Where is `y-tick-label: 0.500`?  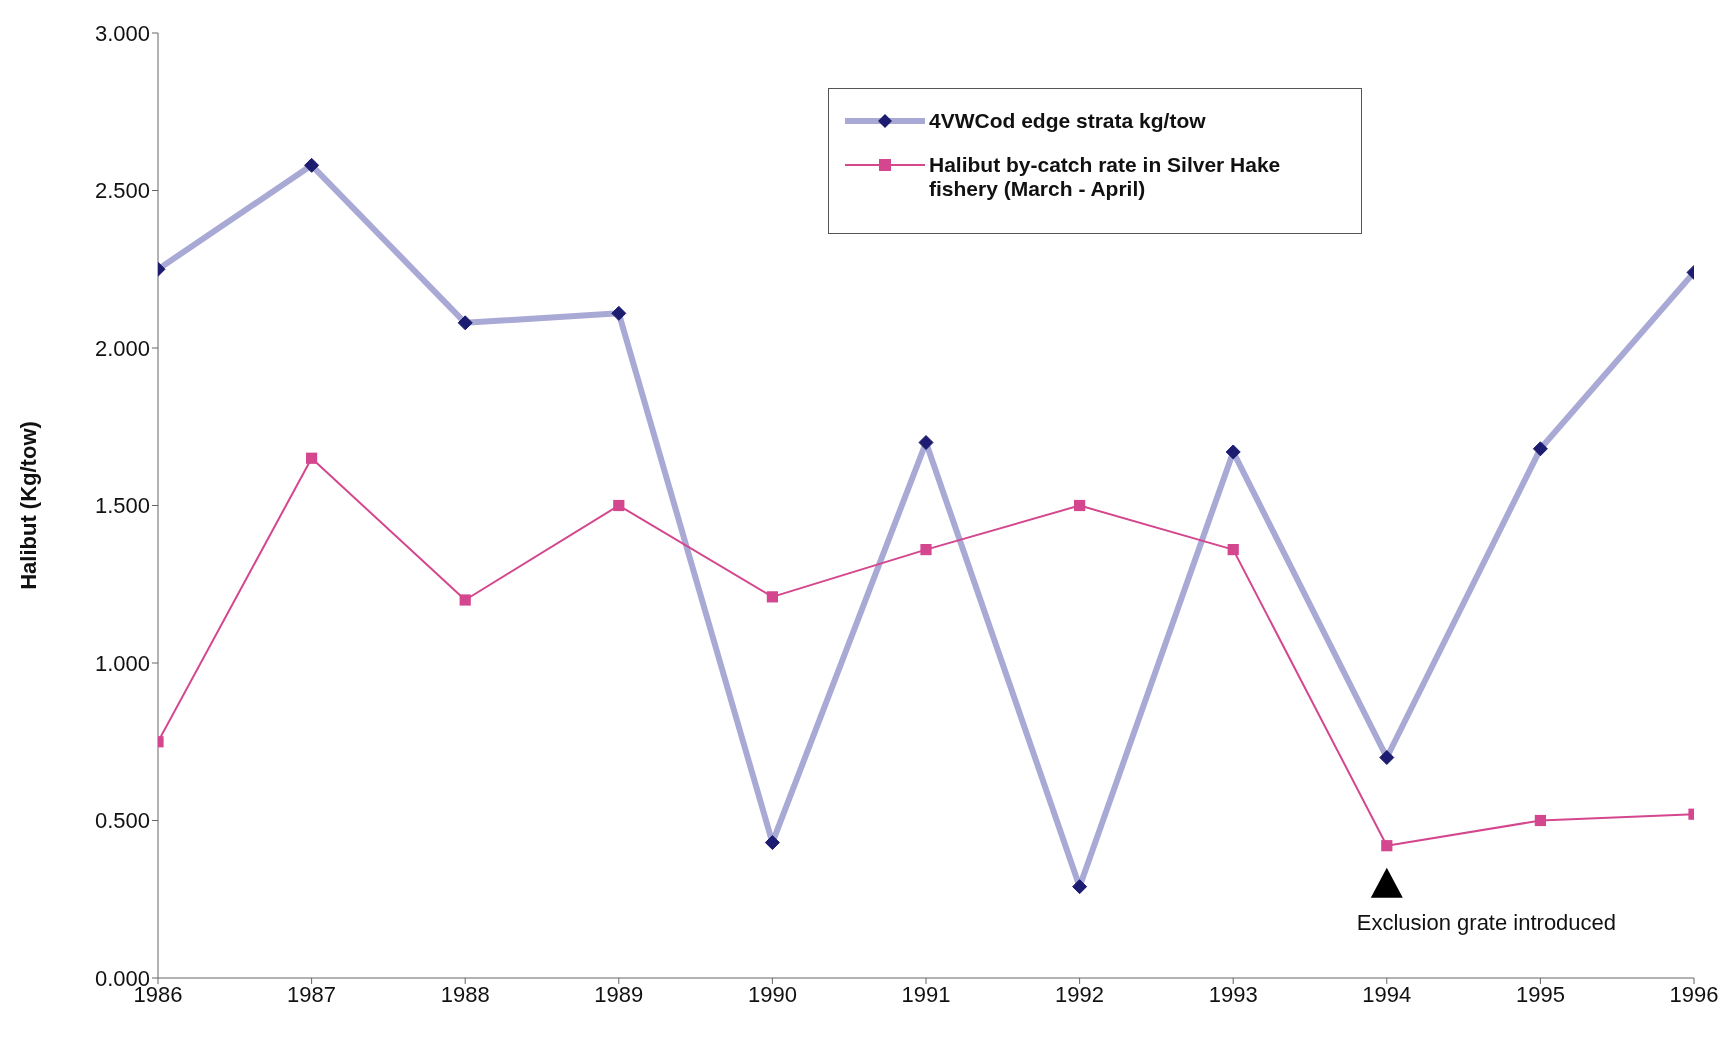
y-tick-label: 0.500 is located at coordinates (122, 821).